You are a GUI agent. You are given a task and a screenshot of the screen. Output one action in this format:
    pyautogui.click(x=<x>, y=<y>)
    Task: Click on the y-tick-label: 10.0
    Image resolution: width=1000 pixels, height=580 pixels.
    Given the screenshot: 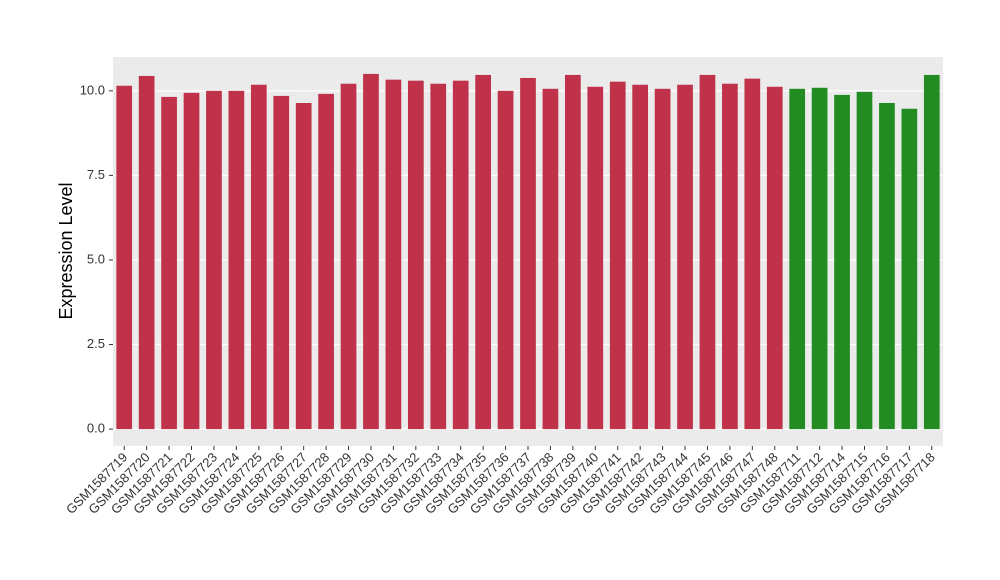 What is the action you would take?
    pyautogui.click(x=92, y=89)
    